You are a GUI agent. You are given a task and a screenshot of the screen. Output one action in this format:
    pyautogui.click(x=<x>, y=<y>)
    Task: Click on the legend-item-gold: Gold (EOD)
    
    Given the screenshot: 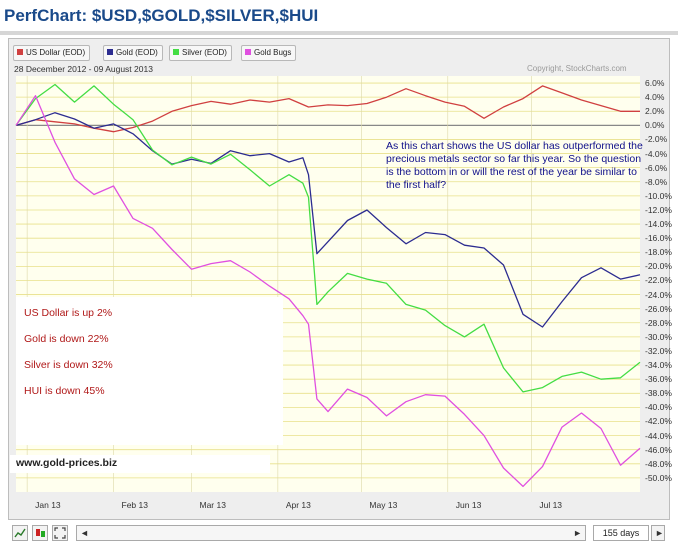 What is the action you would take?
    pyautogui.click(x=133, y=53)
    